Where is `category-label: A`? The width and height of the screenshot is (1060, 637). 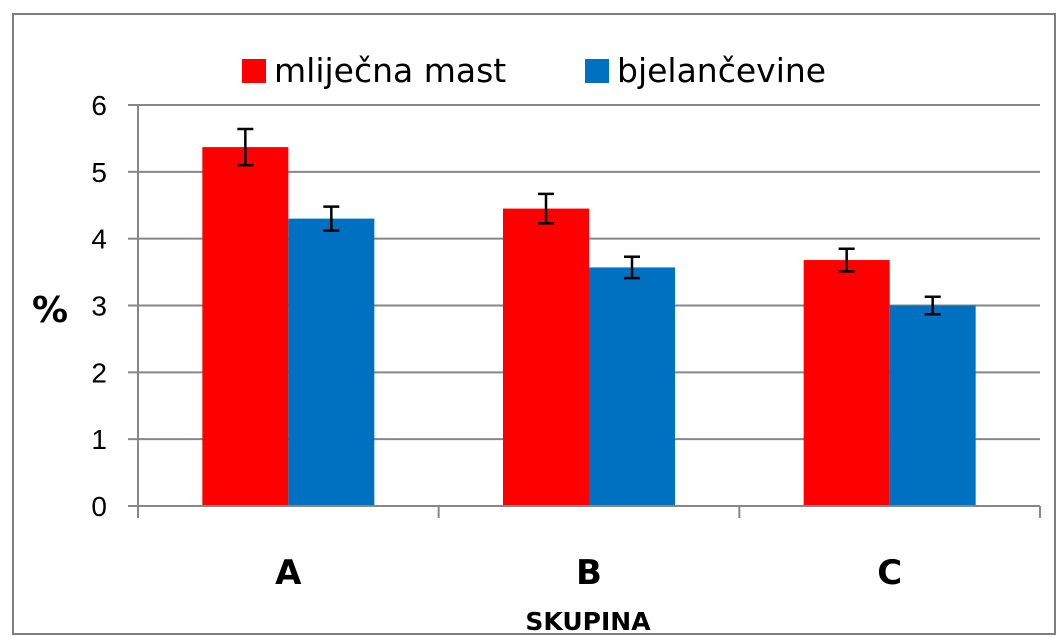 category-label: A is located at coordinates (288, 573).